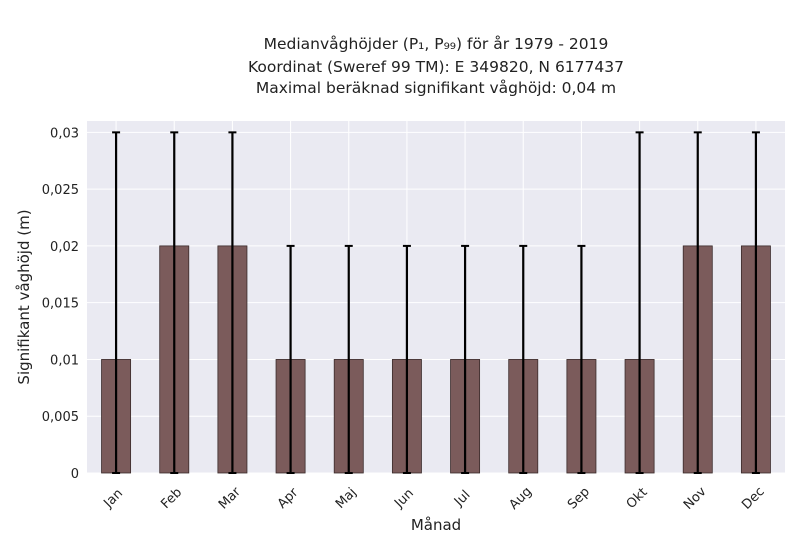 The height and width of the screenshot is (550, 800). What do you see at coordinates (230, 498) in the screenshot?
I see `x-tick-label: Mar` at bounding box center [230, 498].